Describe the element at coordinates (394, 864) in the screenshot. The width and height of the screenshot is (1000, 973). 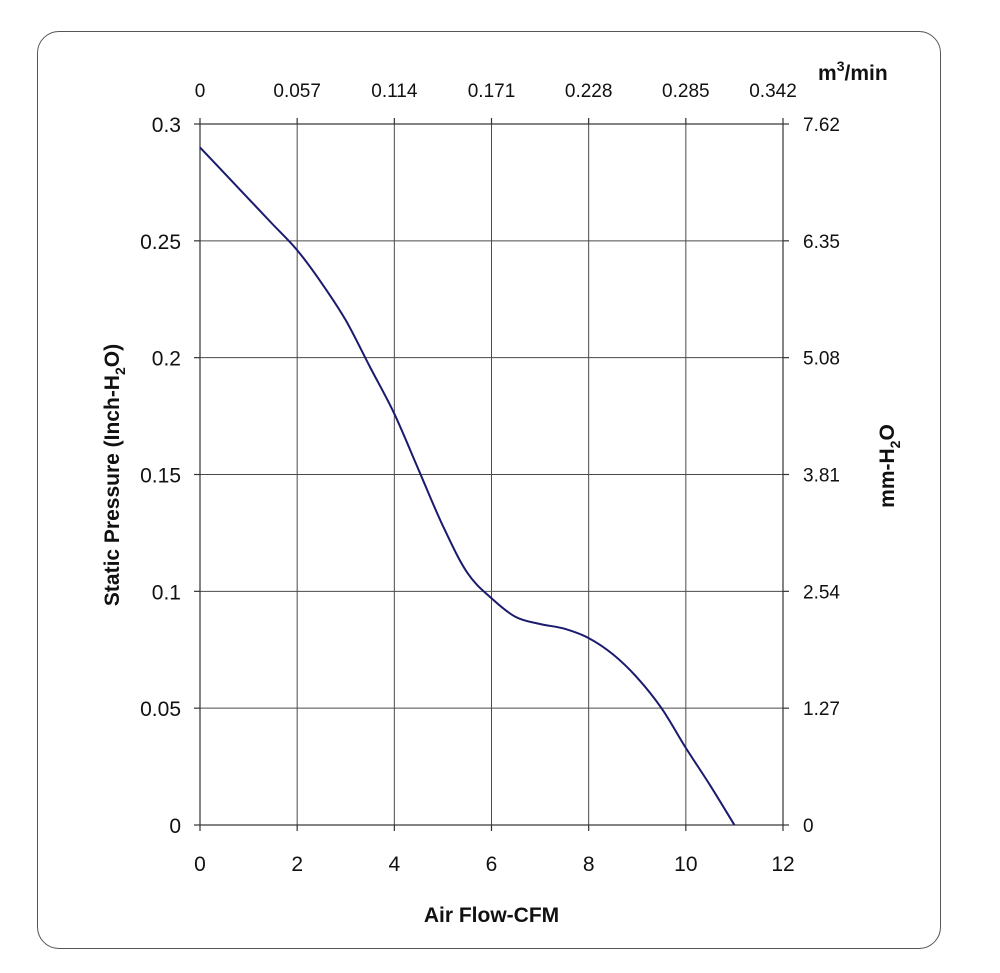
I see `x-tick-label: 4` at that location.